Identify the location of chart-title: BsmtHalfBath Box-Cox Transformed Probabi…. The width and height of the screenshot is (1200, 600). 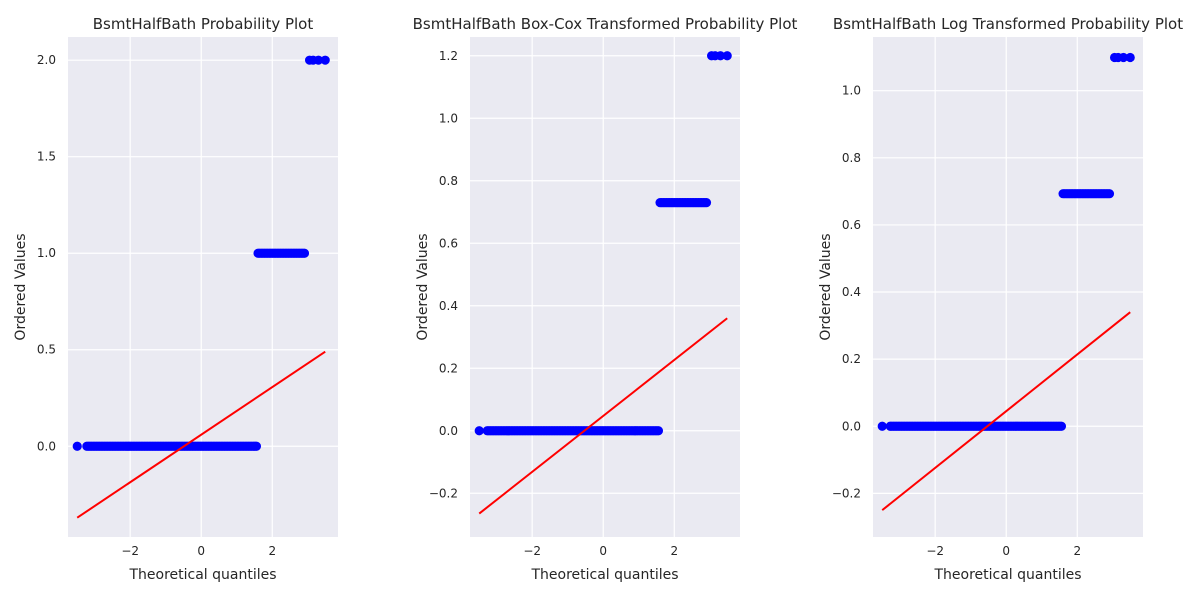
(605, 24).